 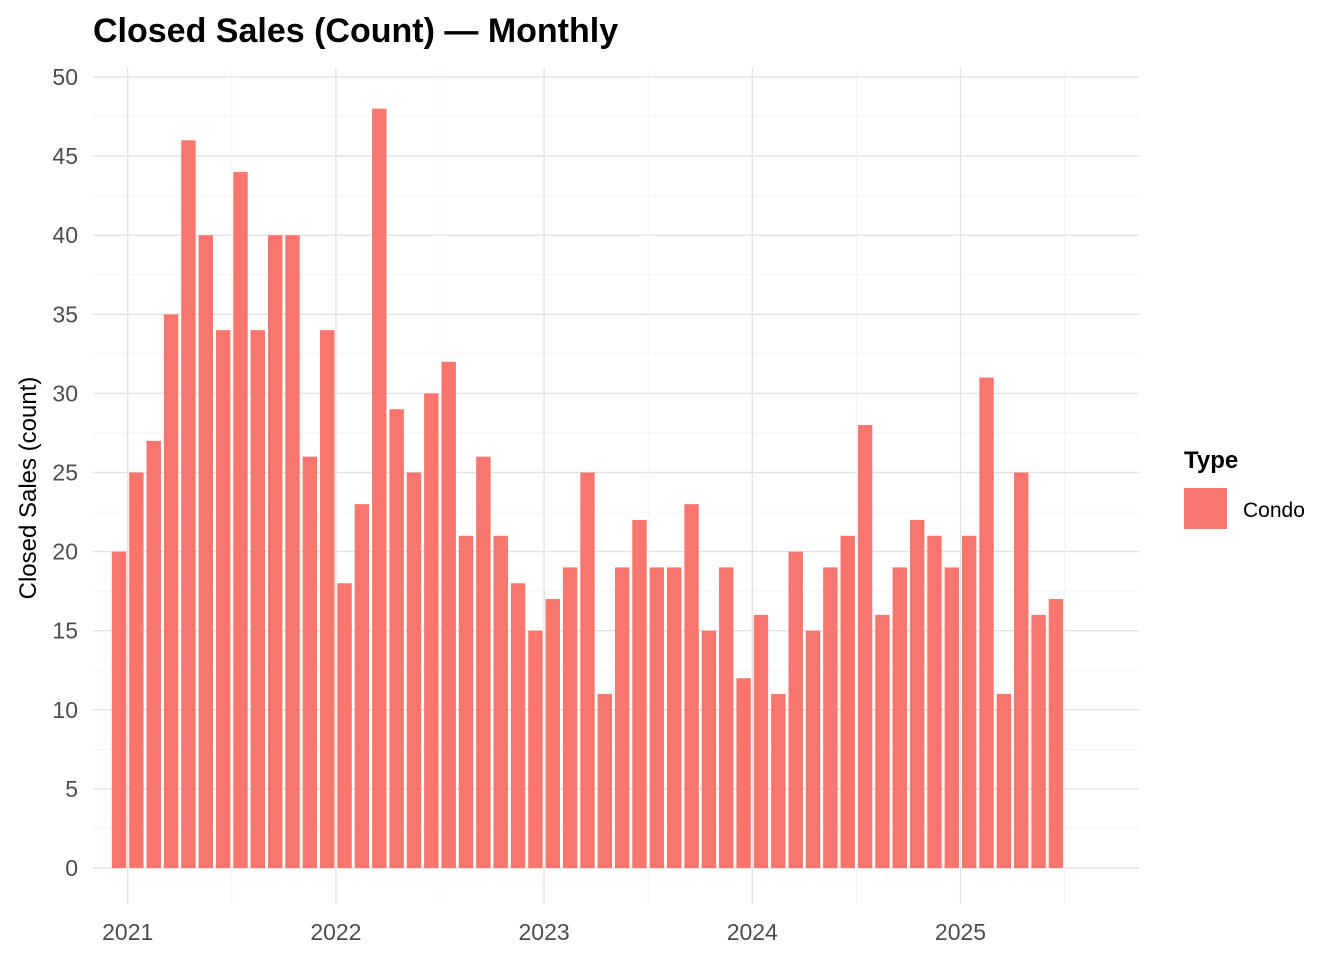 What do you see at coordinates (65, 77) in the screenshot?
I see `y-tick-label: 50` at bounding box center [65, 77].